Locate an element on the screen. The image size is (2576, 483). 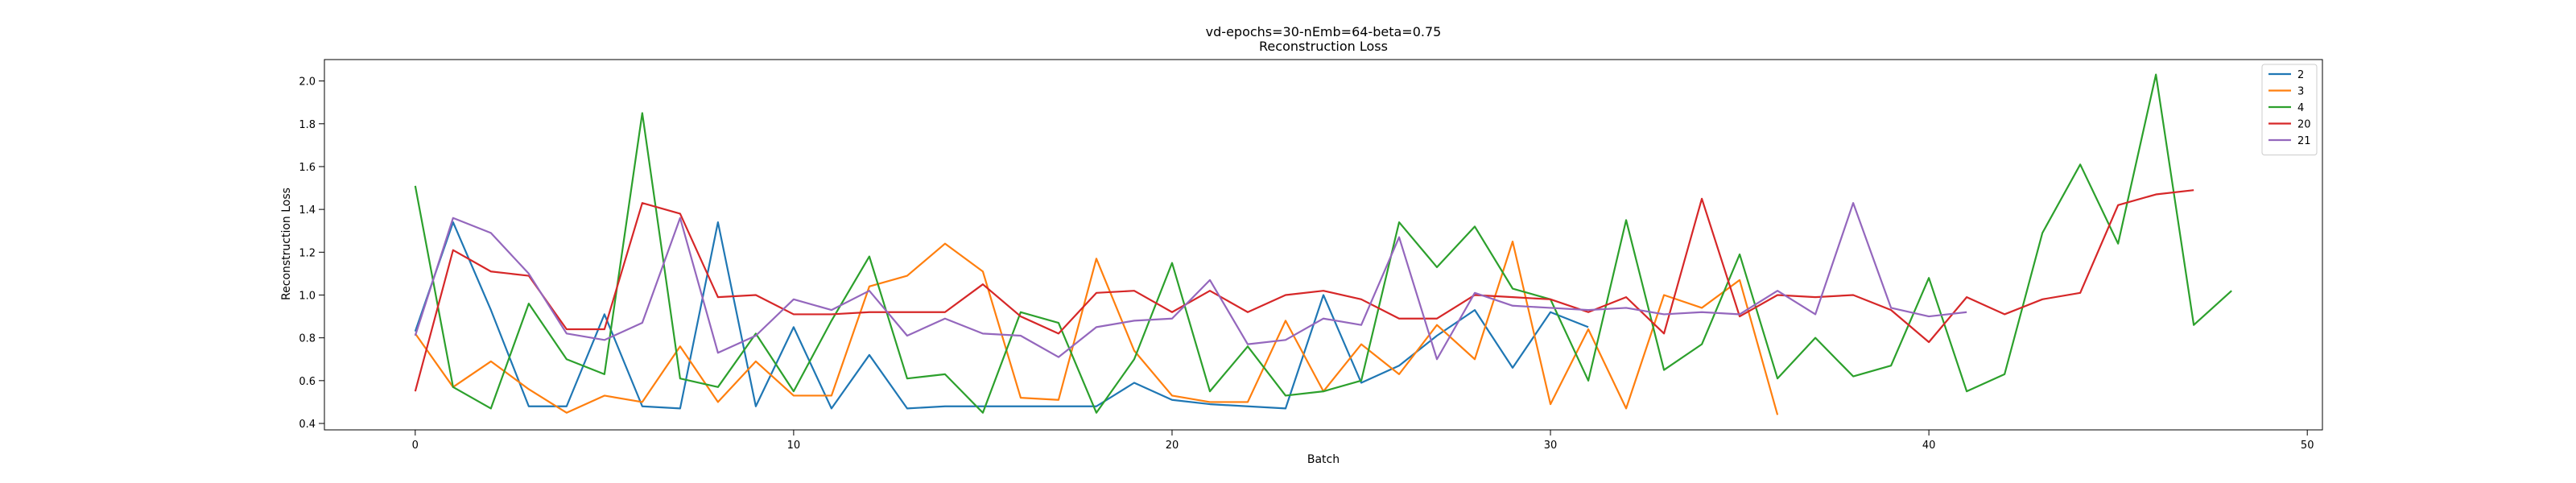
x-axis-label: Batch is located at coordinates (1323, 459).